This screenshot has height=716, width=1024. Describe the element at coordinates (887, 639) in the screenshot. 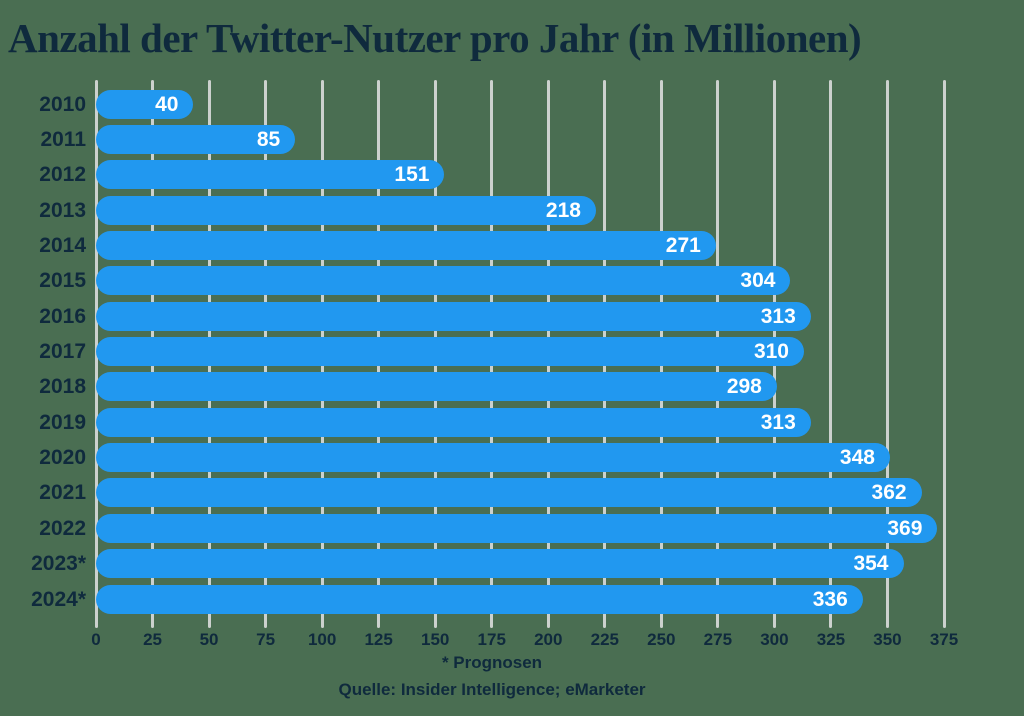

I see `x-tick-label: 350` at that location.